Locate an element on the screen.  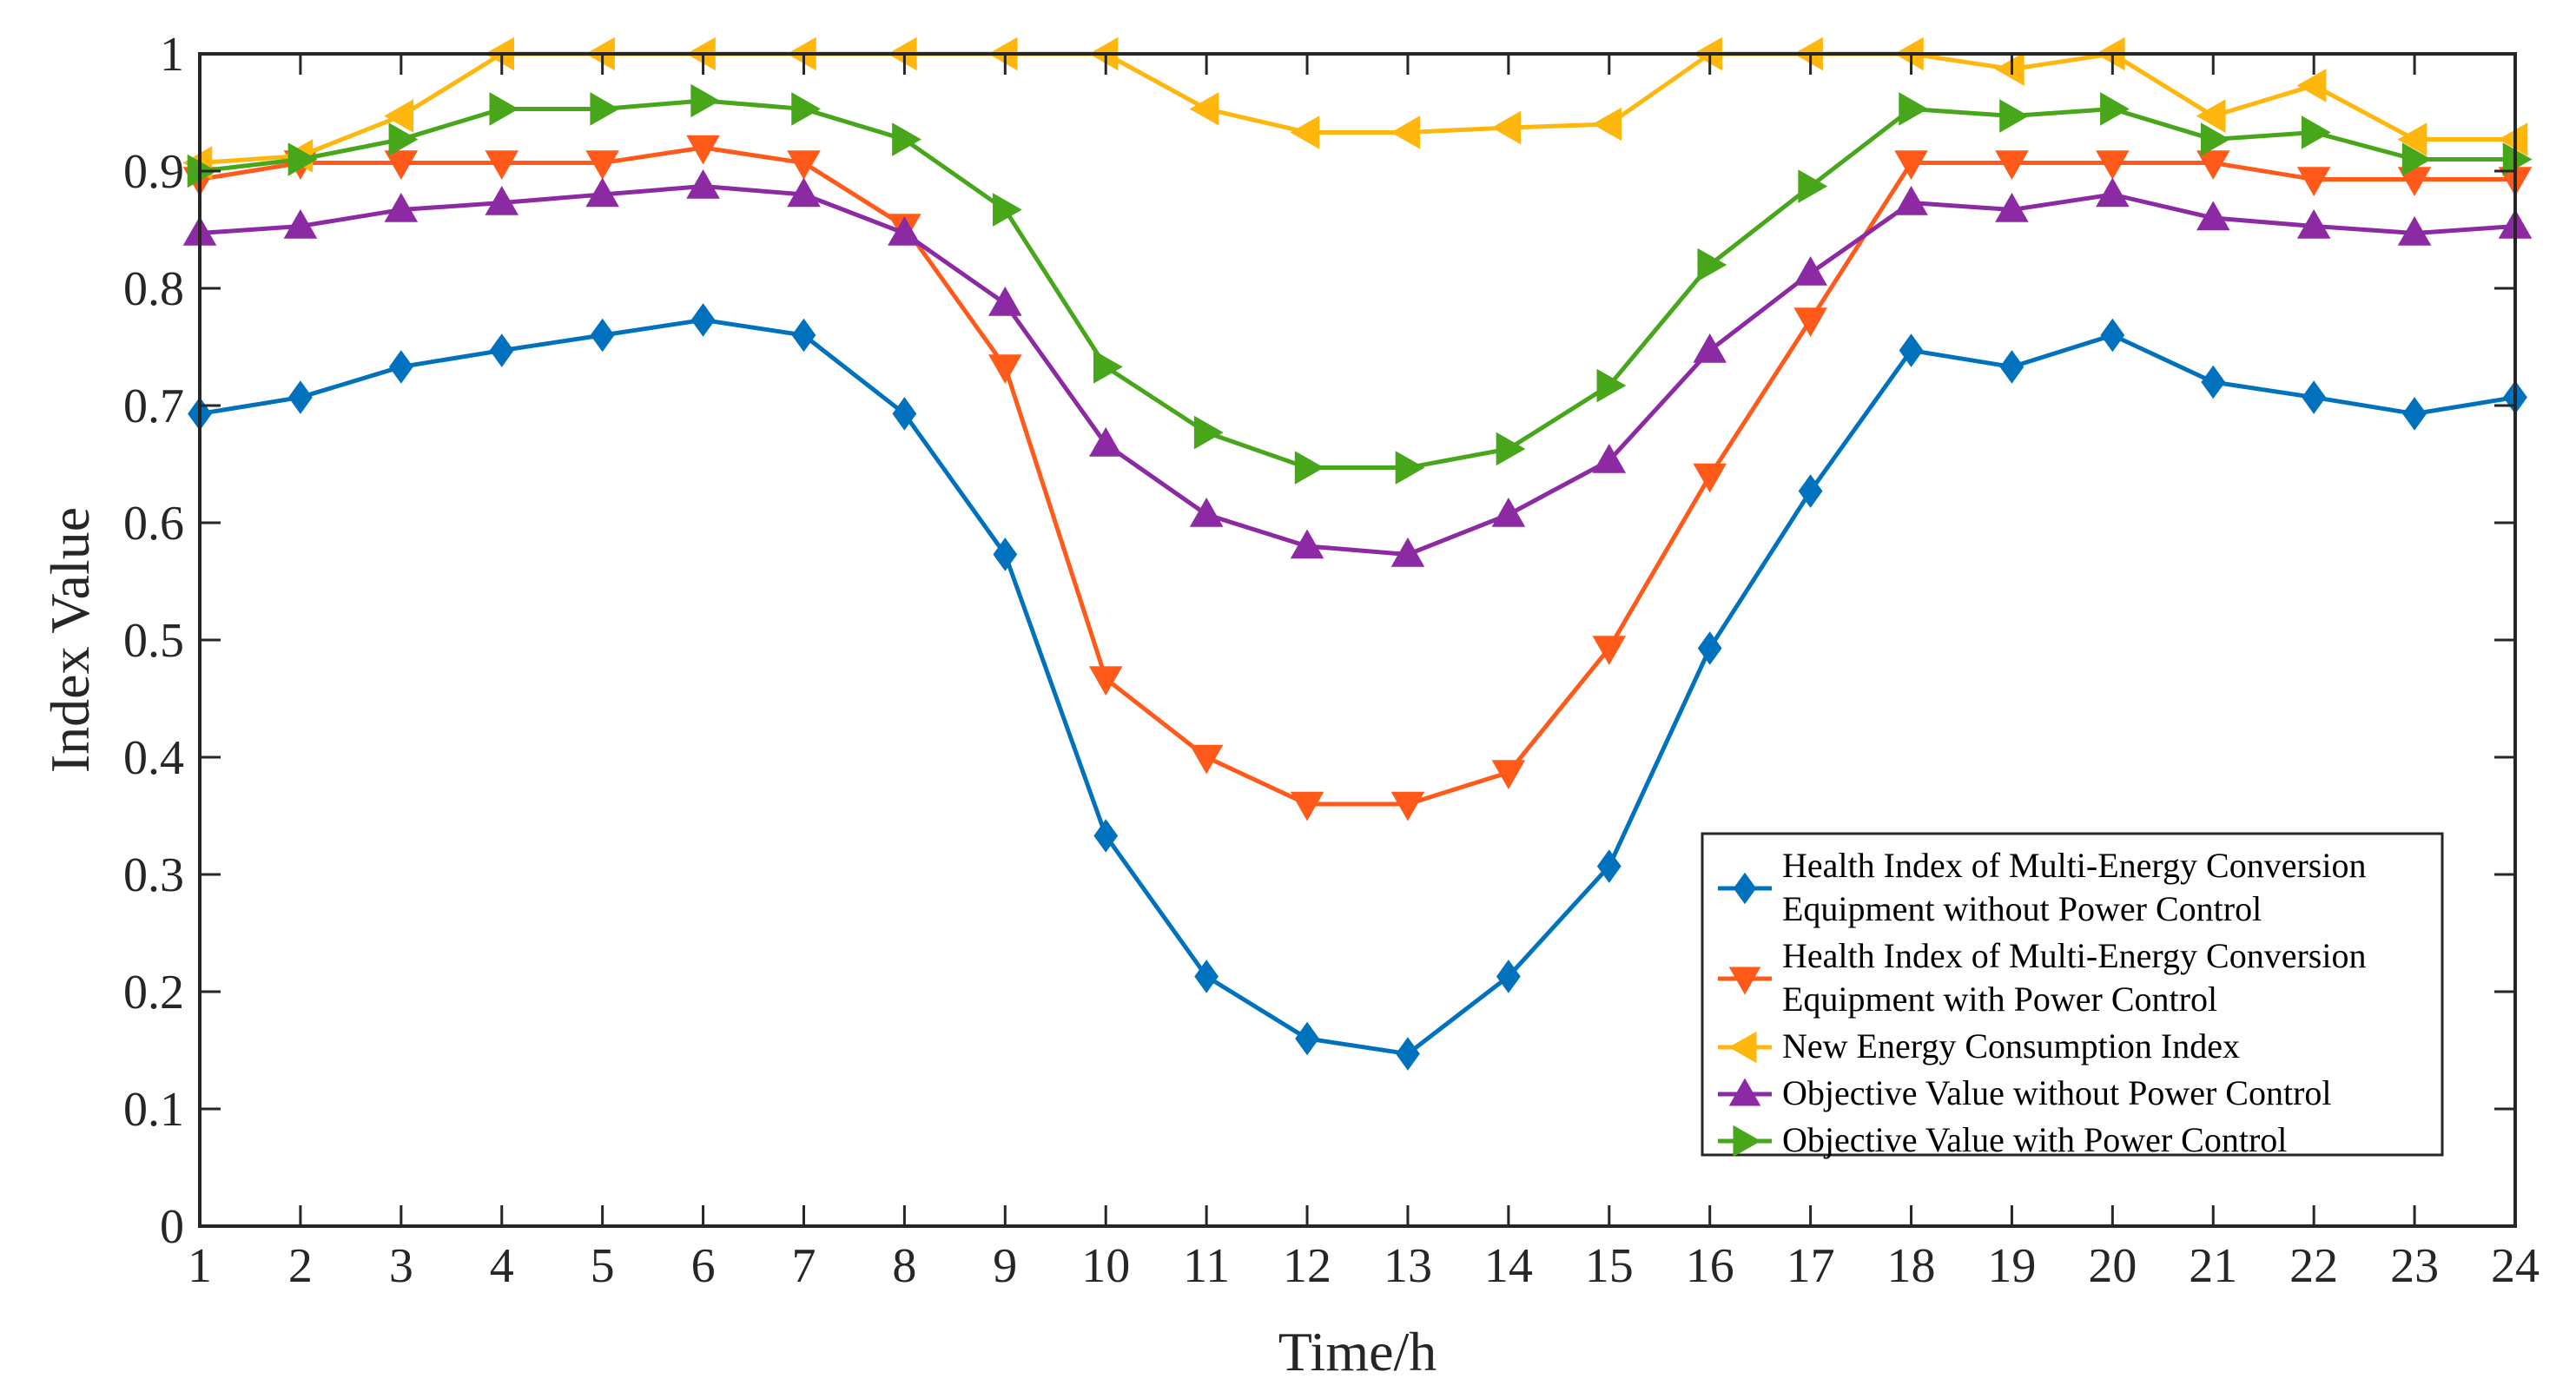
legend-label: New Energy Consumption Index is located at coordinates (2011, 1045).